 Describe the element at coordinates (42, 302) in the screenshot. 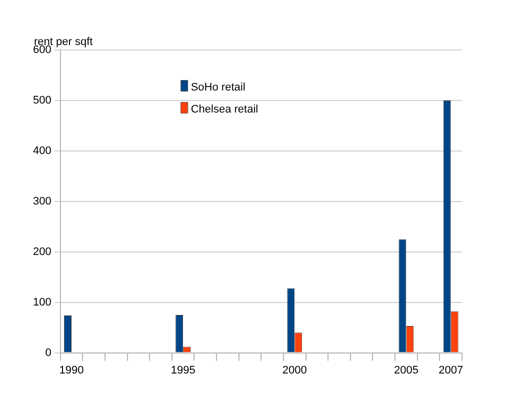

I see `y-tick-label: 100` at that location.